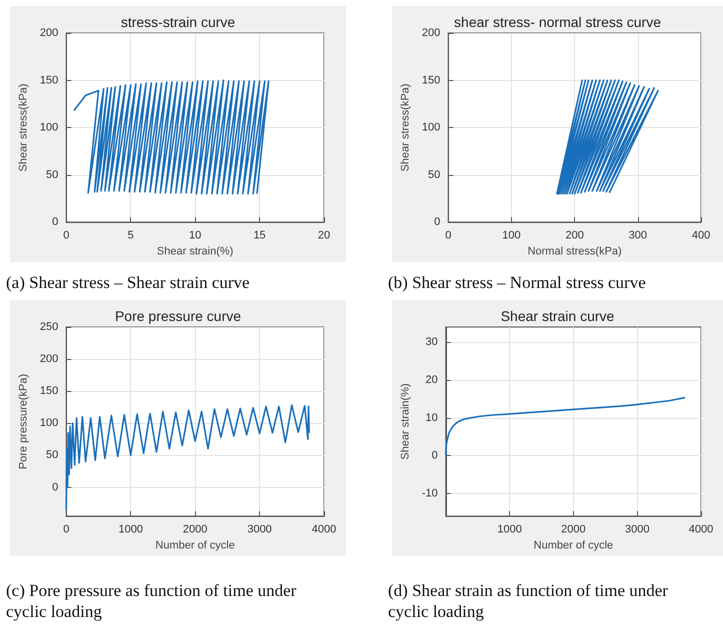 The image size is (723, 626). Describe the element at coordinates (195, 252) in the screenshot. I see `x-axis-title: Shear strain(%)` at that location.